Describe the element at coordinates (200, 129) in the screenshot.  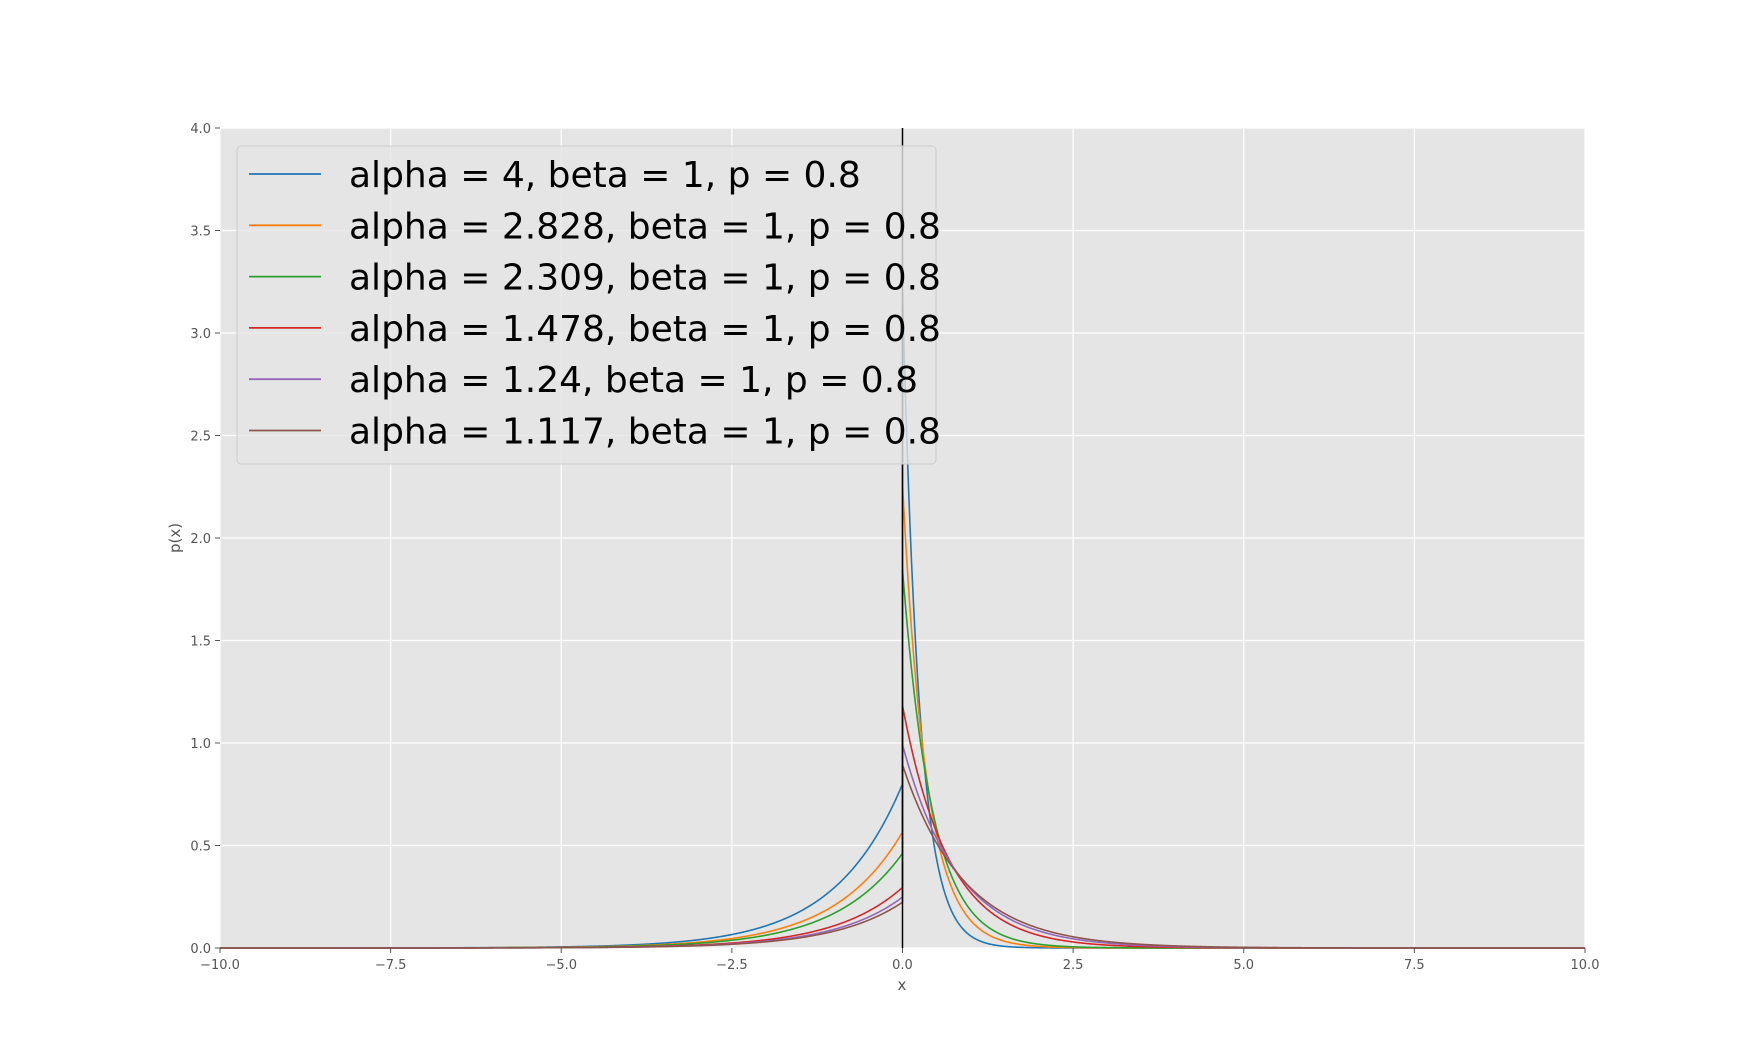
I see `y-tick-label: 4.0` at that location.